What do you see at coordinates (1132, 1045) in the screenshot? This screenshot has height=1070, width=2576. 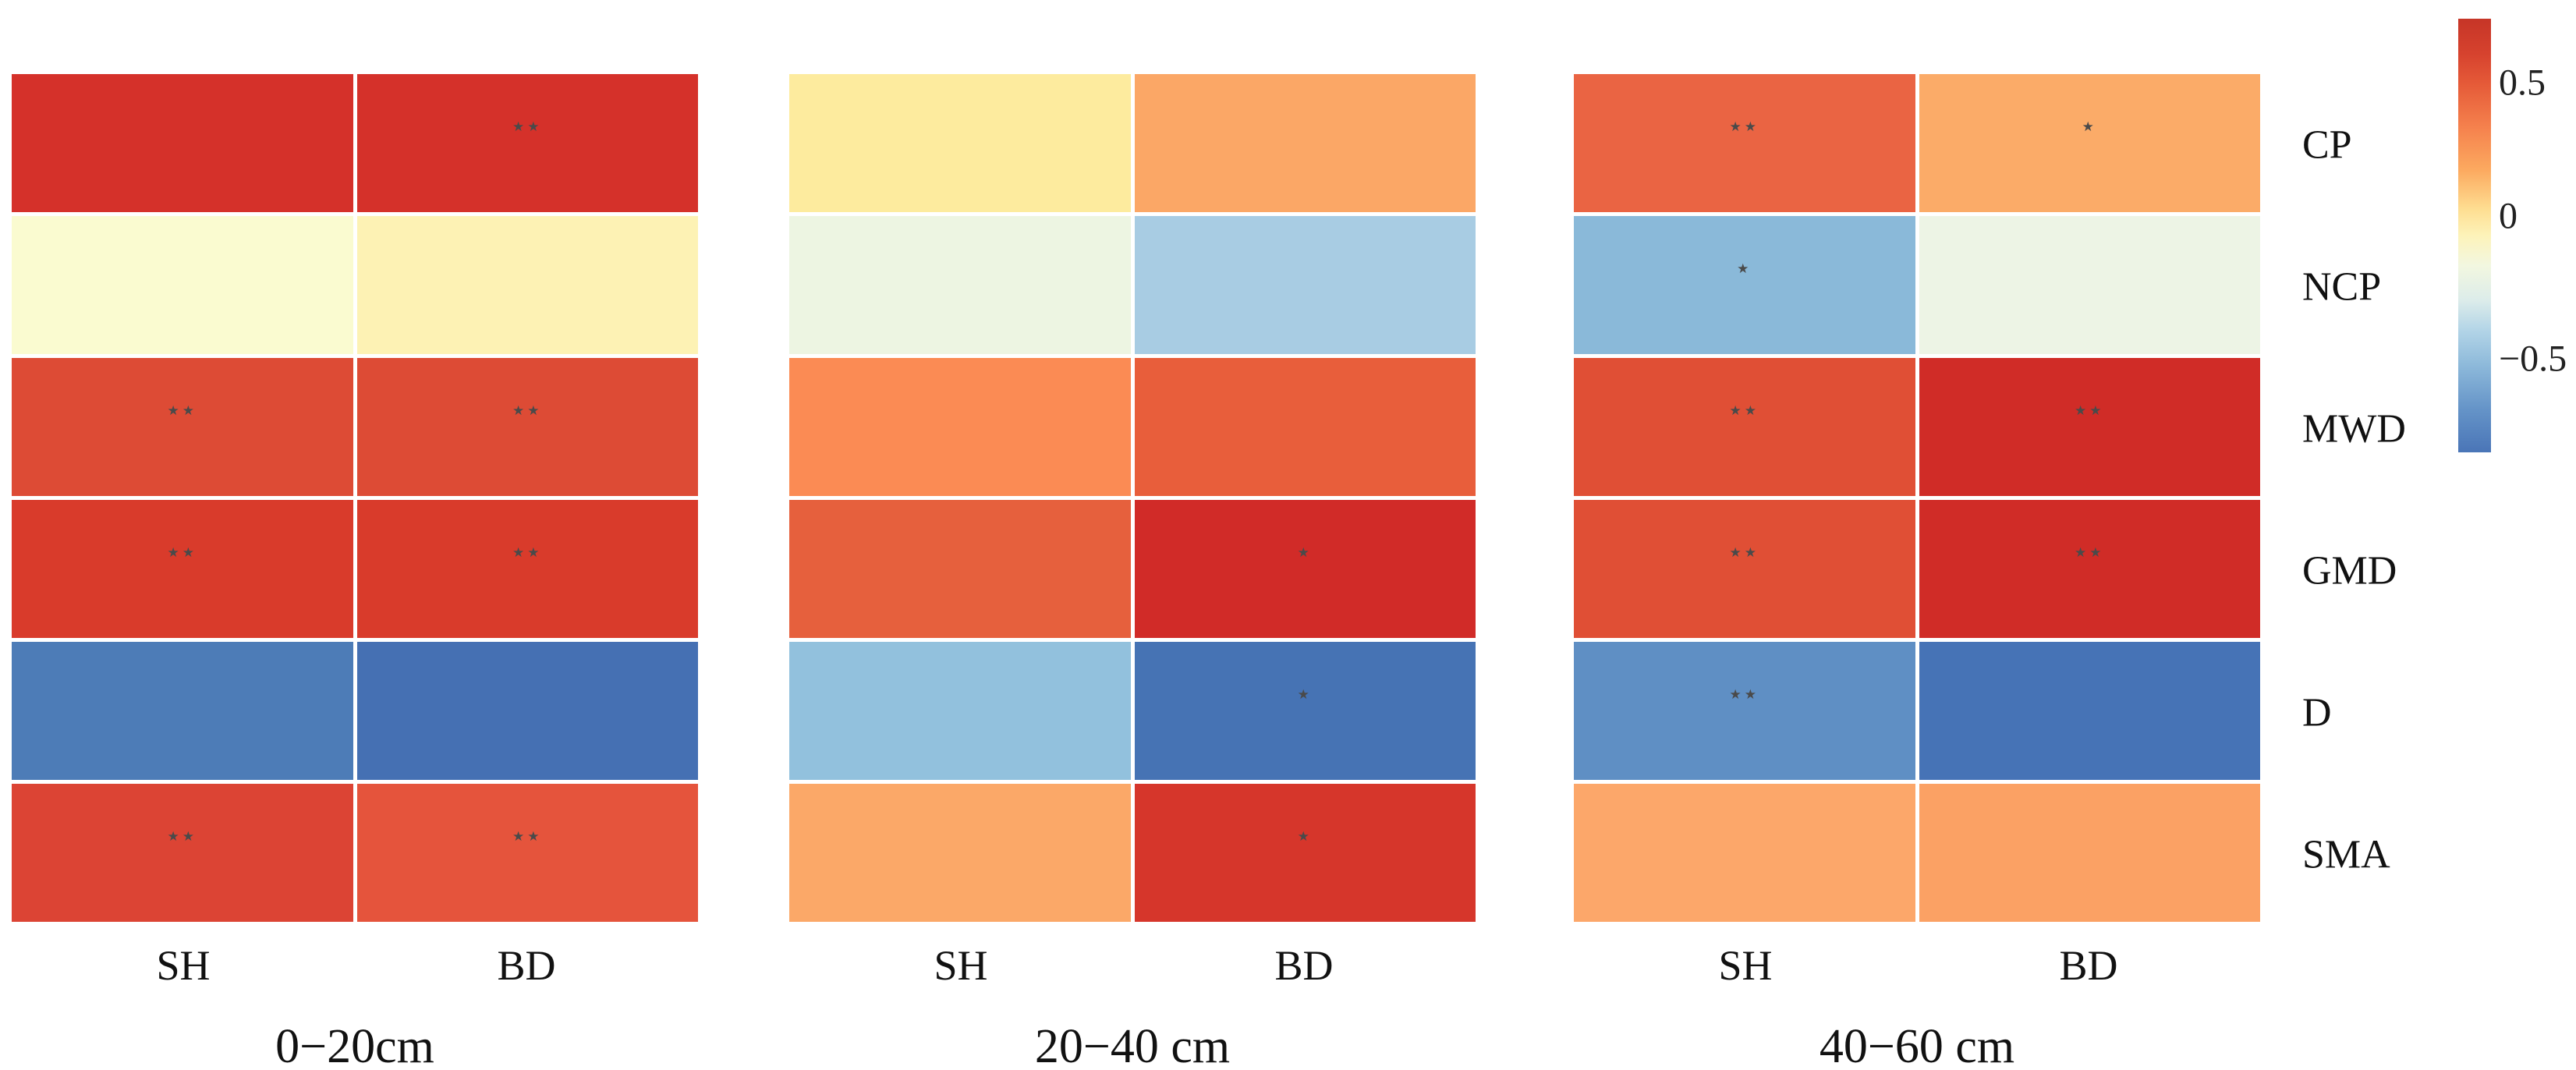 I see `depth-label: 20−40 cm` at bounding box center [1132, 1045].